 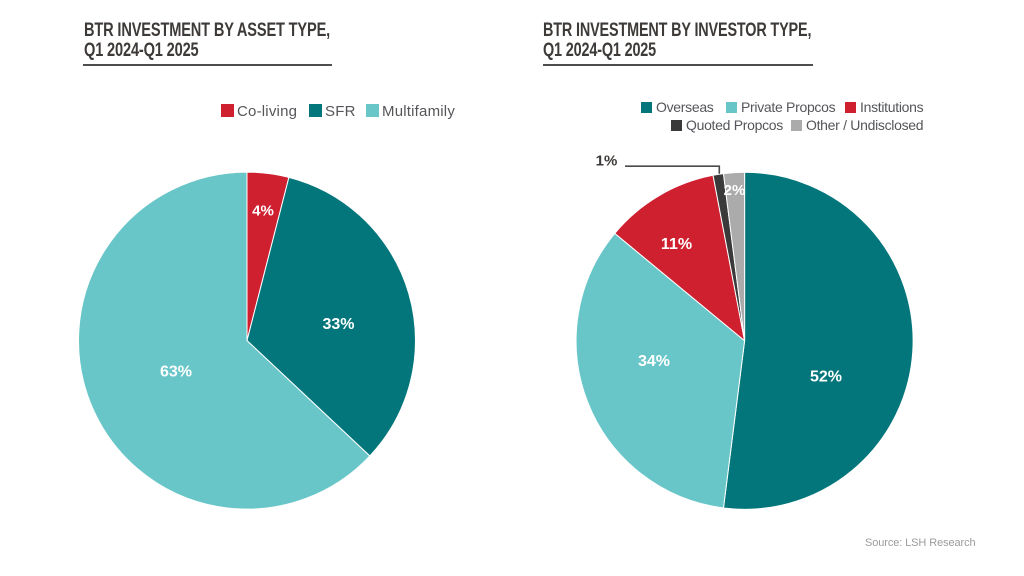 I want to click on svg-text: 34%, so click(x=654, y=361).